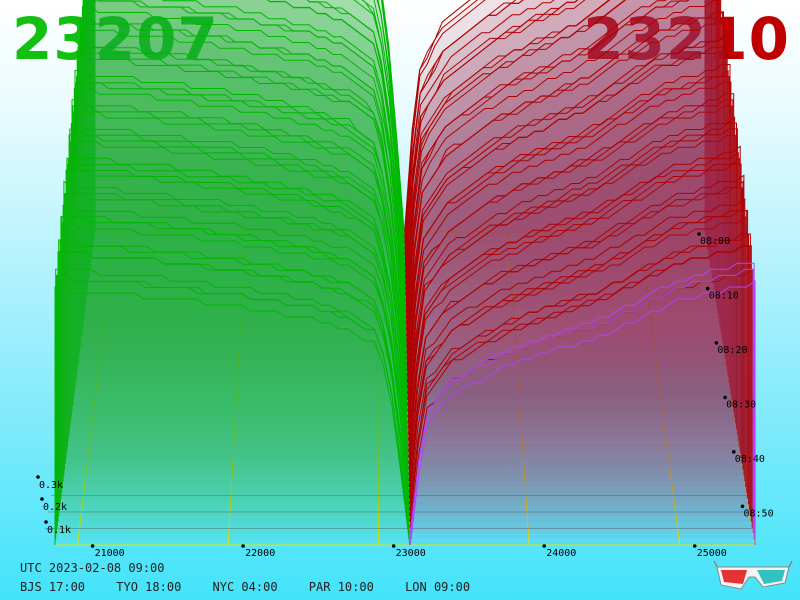  What do you see at coordinates (341, 587) in the screenshot?
I see `clock-par: PAR 10:00` at bounding box center [341, 587].